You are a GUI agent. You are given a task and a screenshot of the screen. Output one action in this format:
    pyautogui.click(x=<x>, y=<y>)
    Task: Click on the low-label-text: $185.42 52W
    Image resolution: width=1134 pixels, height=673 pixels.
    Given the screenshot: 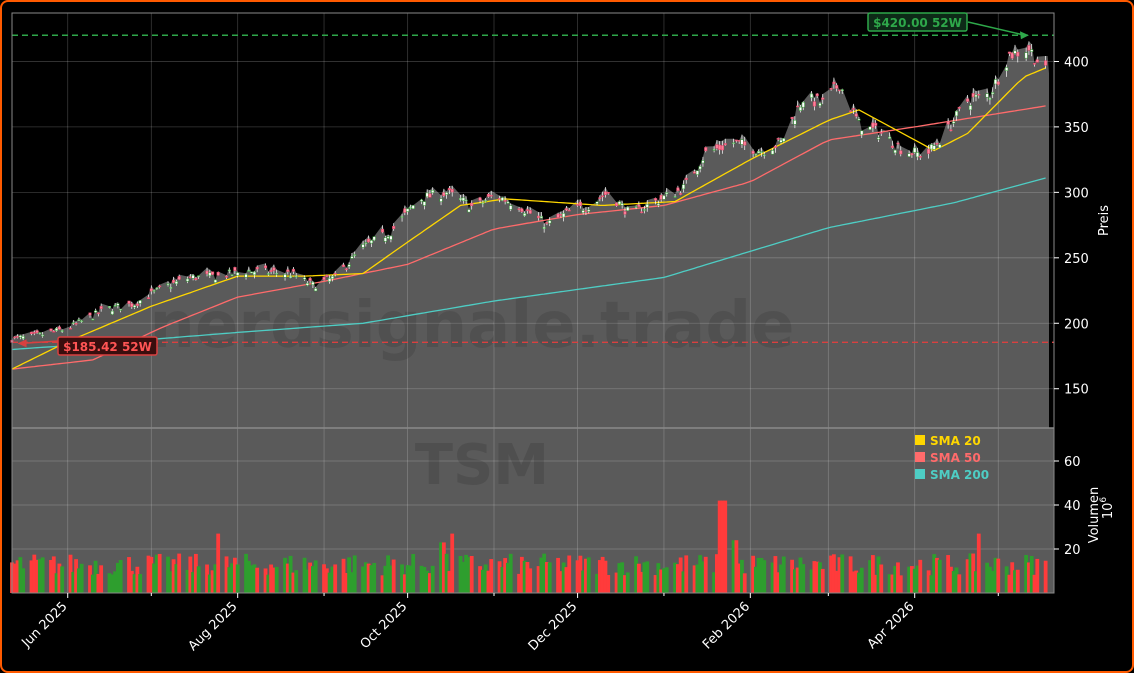 What is the action you would take?
    pyautogui.click(x=107, y=347)
    